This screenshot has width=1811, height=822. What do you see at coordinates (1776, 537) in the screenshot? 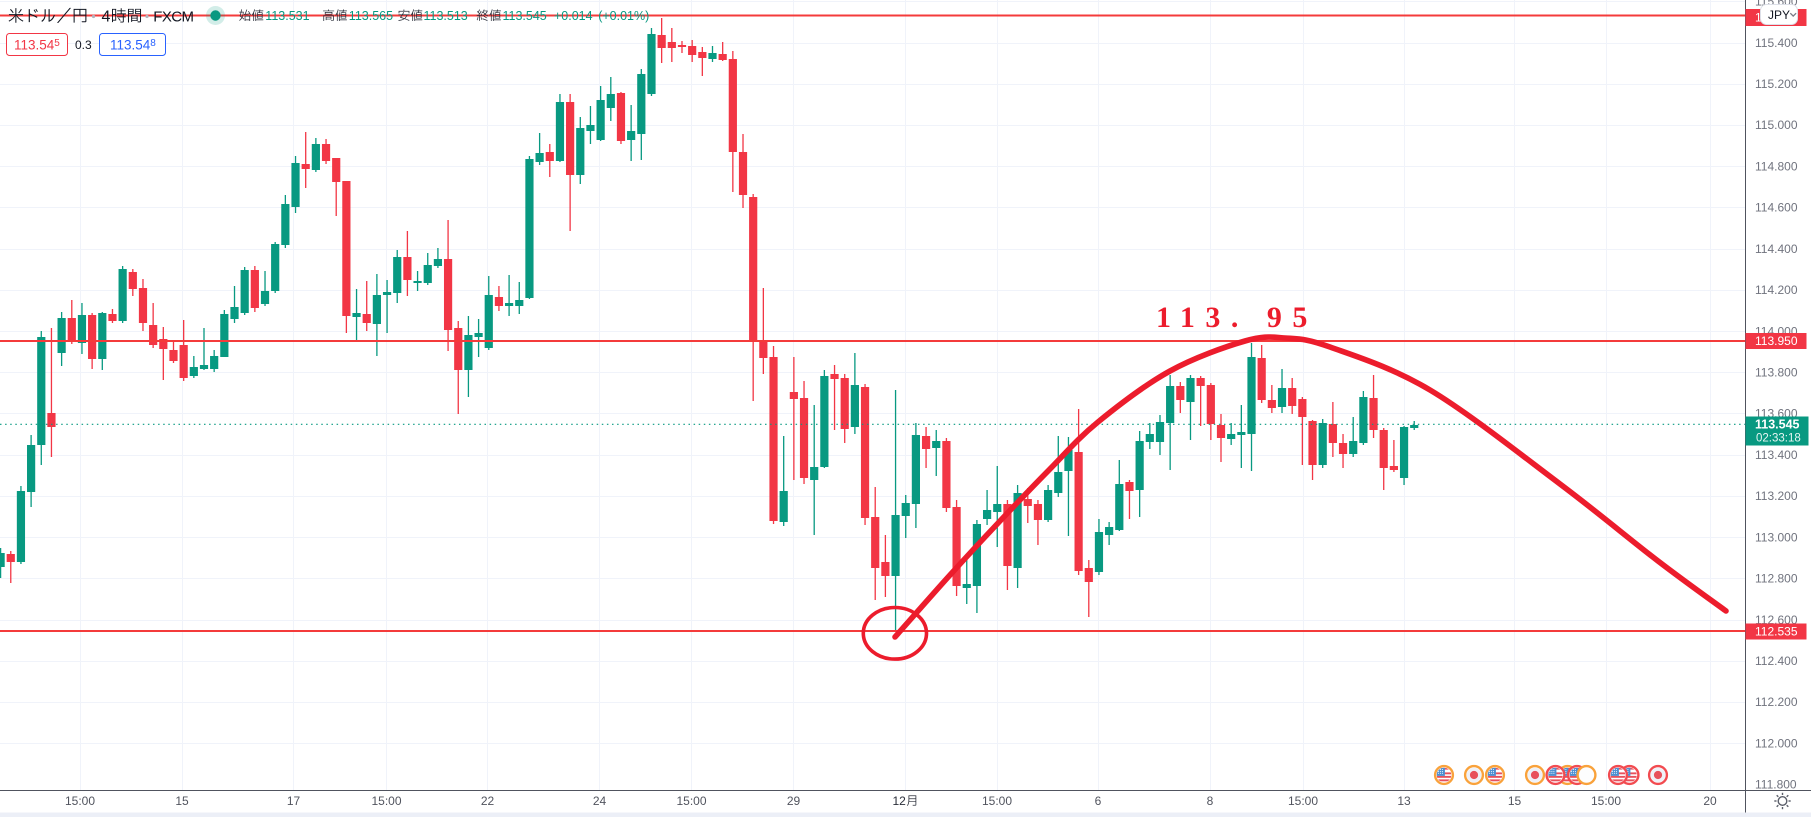
I see `svg-text: 113.000` at bounding box center [1776, 537].